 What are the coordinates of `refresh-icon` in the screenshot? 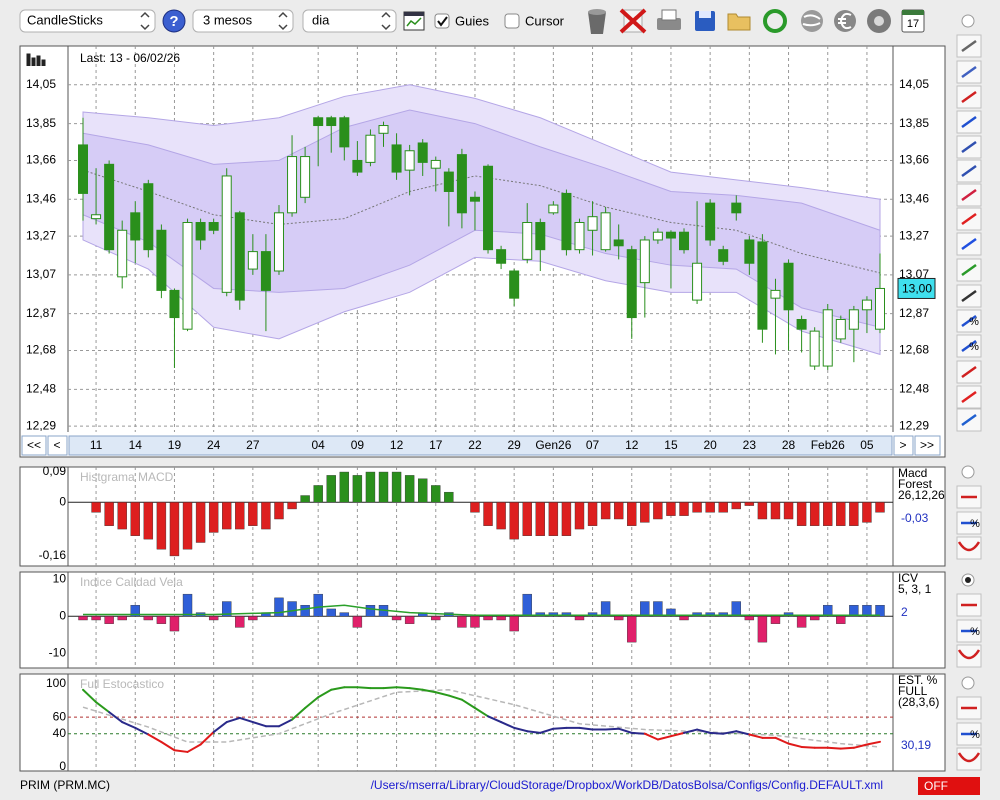 It's located at (775, 21).